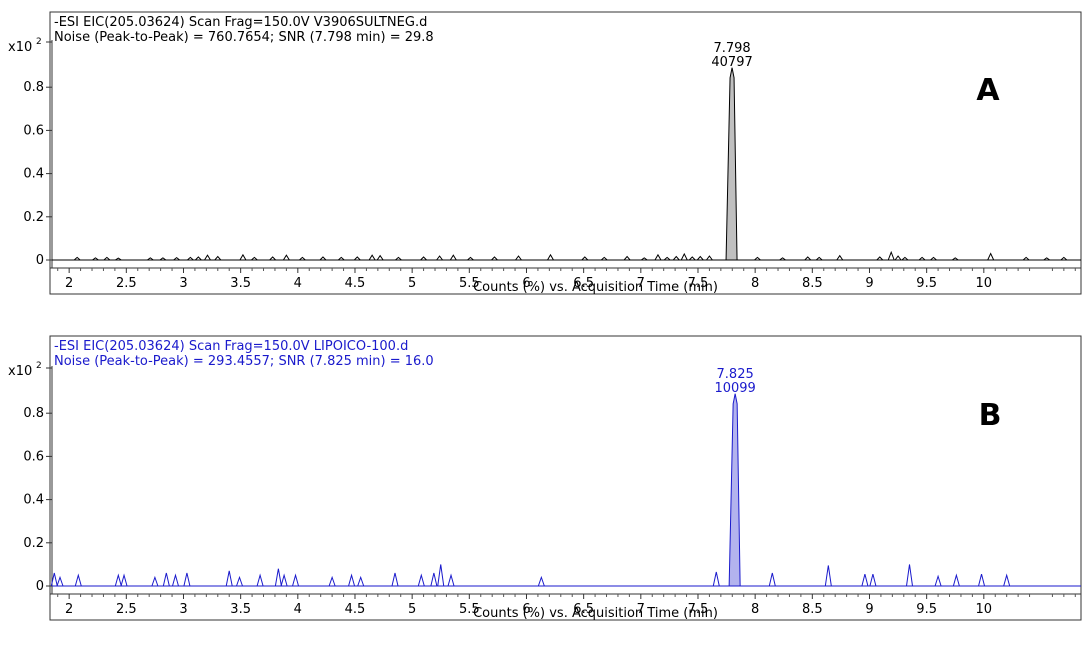 Image resolution: width=1083 pixels, height=652 pixels. I want to click on y-scale-exponent: 2, so click(39, 366).